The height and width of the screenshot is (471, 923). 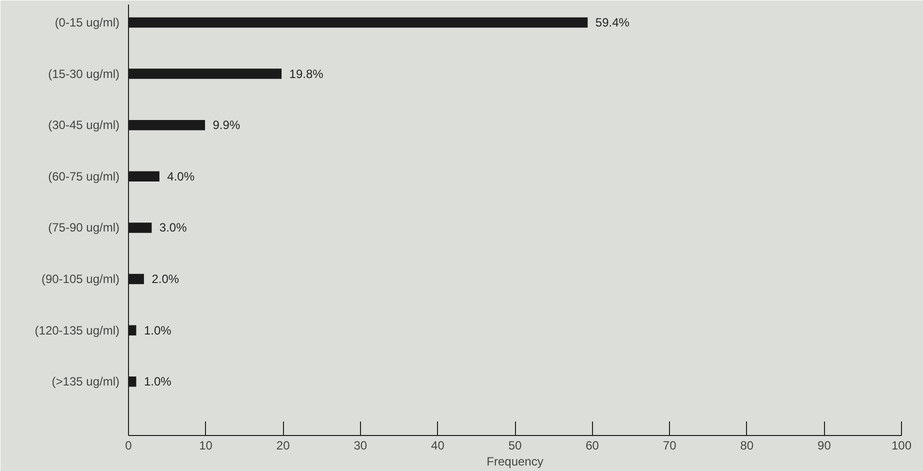 I want to click on y-tick-label: (>135 ug/ml), so click(x=86, y=381).